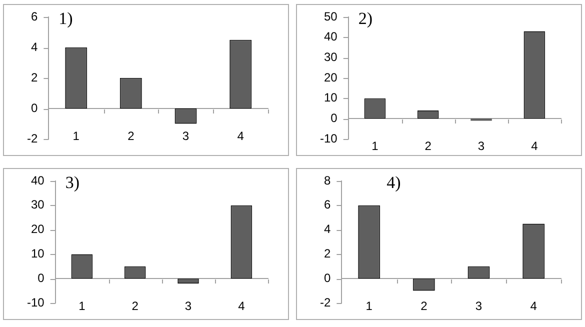 The height and width of the screenshot is (327, 585). Describe the element at coordinates (365, 19) in the screenshot. I see `chart-title: 2)` at that location.